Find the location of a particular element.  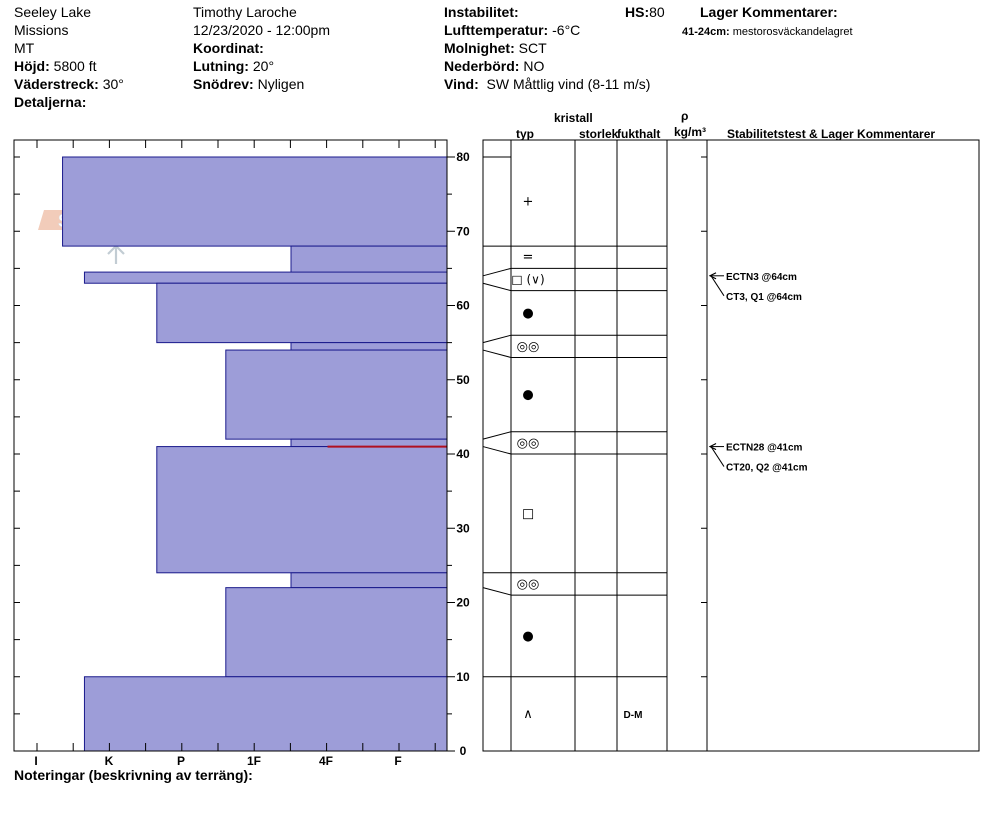

wind-loading-label: Snödrev: is located at coordinates (223, 84).